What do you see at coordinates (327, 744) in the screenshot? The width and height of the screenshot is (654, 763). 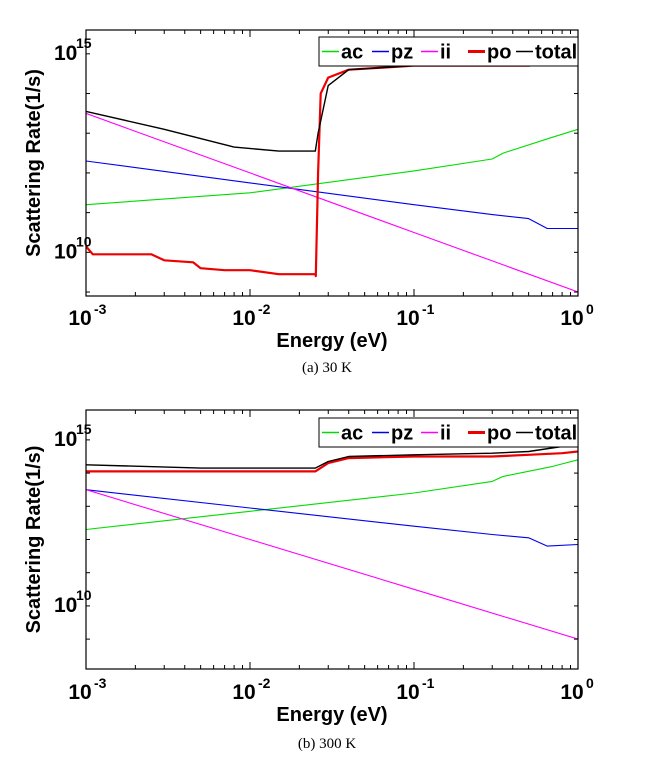 I see `figure-caption: (b) 300 K` at bounding box center [327, 744].